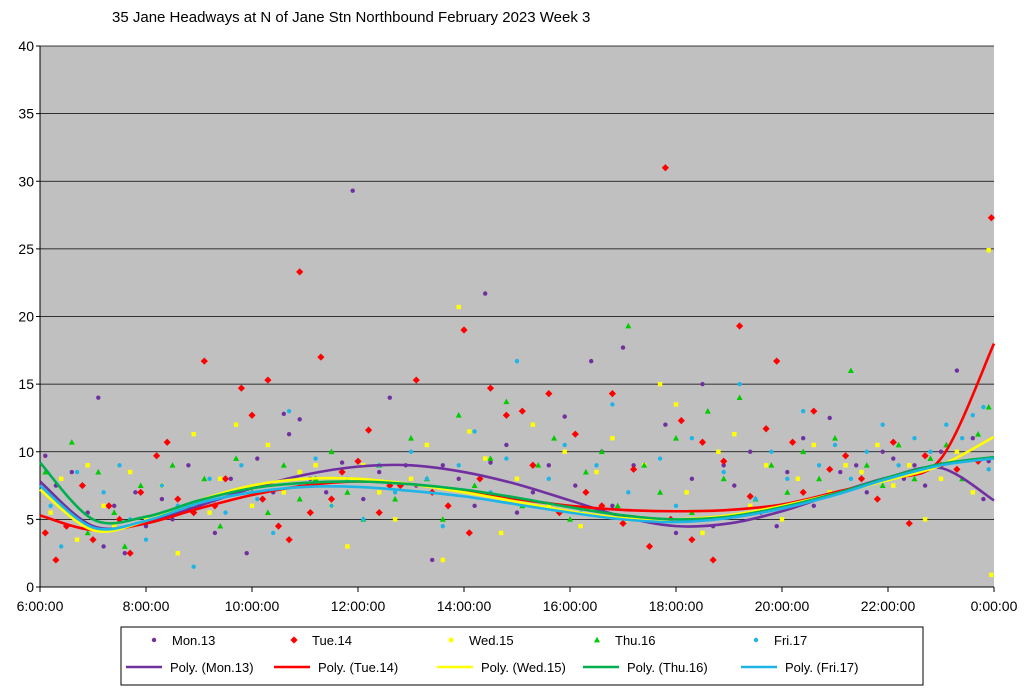 This screenshot has height=692, width=1024. What do you see at coordinates (26, 181) in the screenshot?
I see `y-tick-label: 30` at bounding box center [26, 181].